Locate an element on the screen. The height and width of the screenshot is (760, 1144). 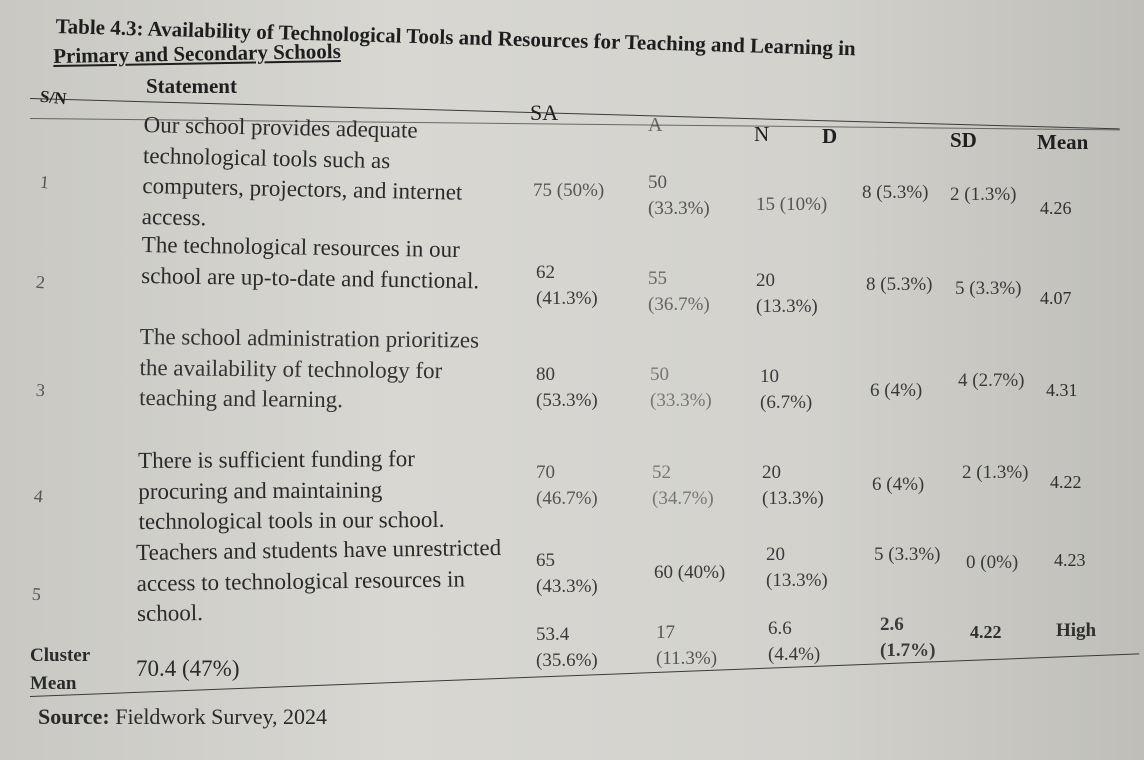
cluster-n: 6.6 (4.4%) is located at coordinates (794, 641).